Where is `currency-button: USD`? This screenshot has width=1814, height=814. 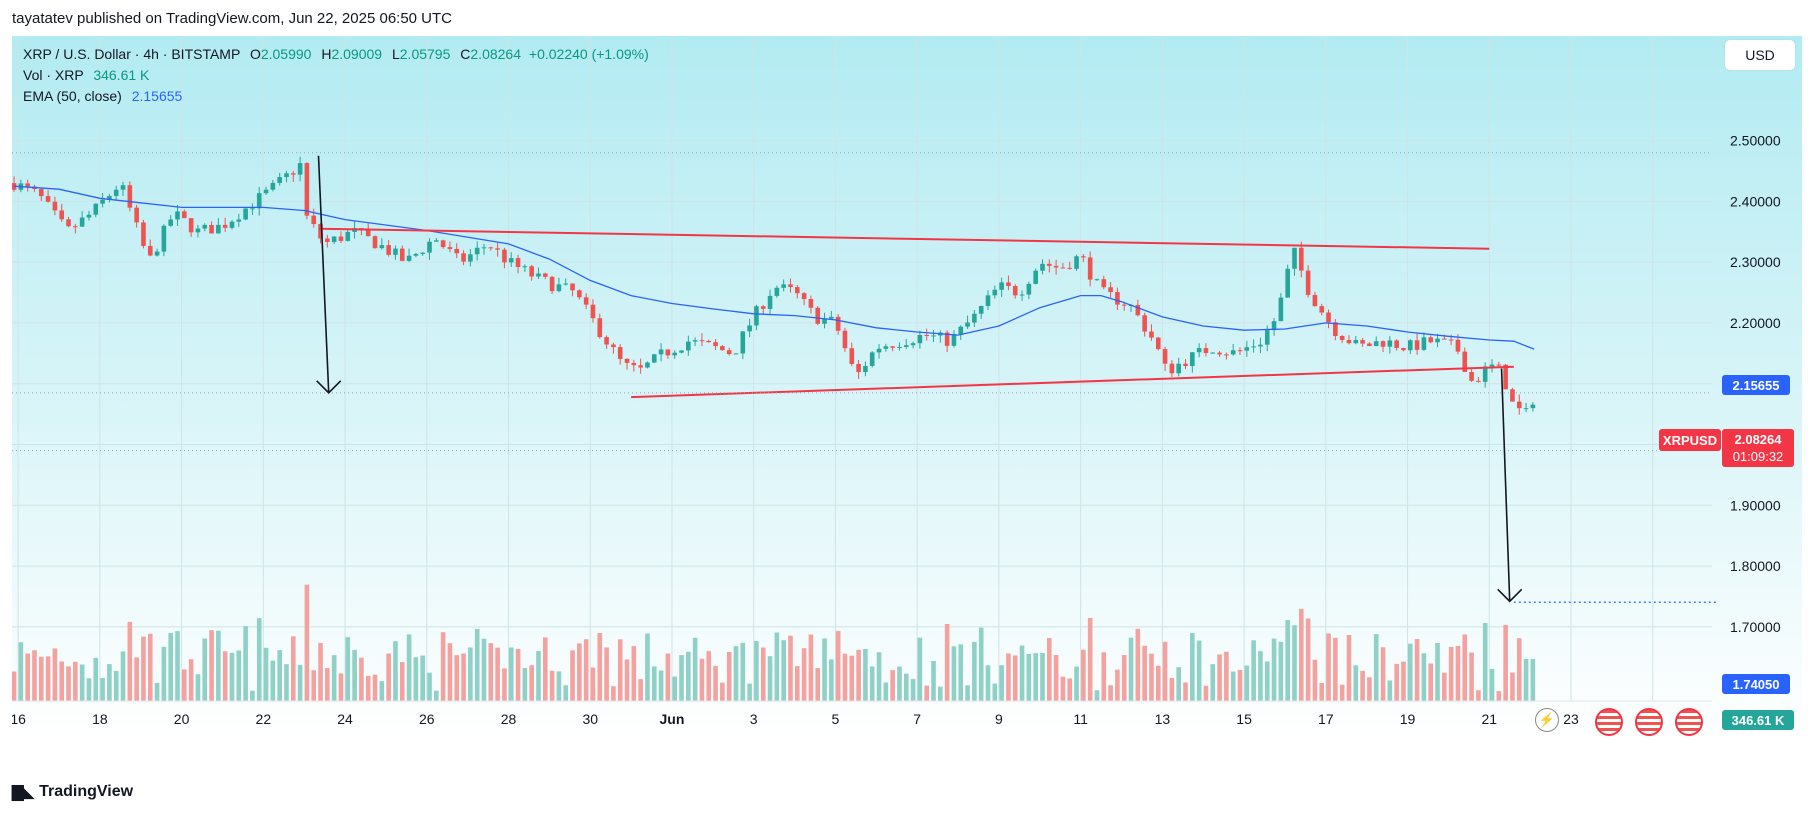 currency-button: USD is located at coordinates (1760, 55).